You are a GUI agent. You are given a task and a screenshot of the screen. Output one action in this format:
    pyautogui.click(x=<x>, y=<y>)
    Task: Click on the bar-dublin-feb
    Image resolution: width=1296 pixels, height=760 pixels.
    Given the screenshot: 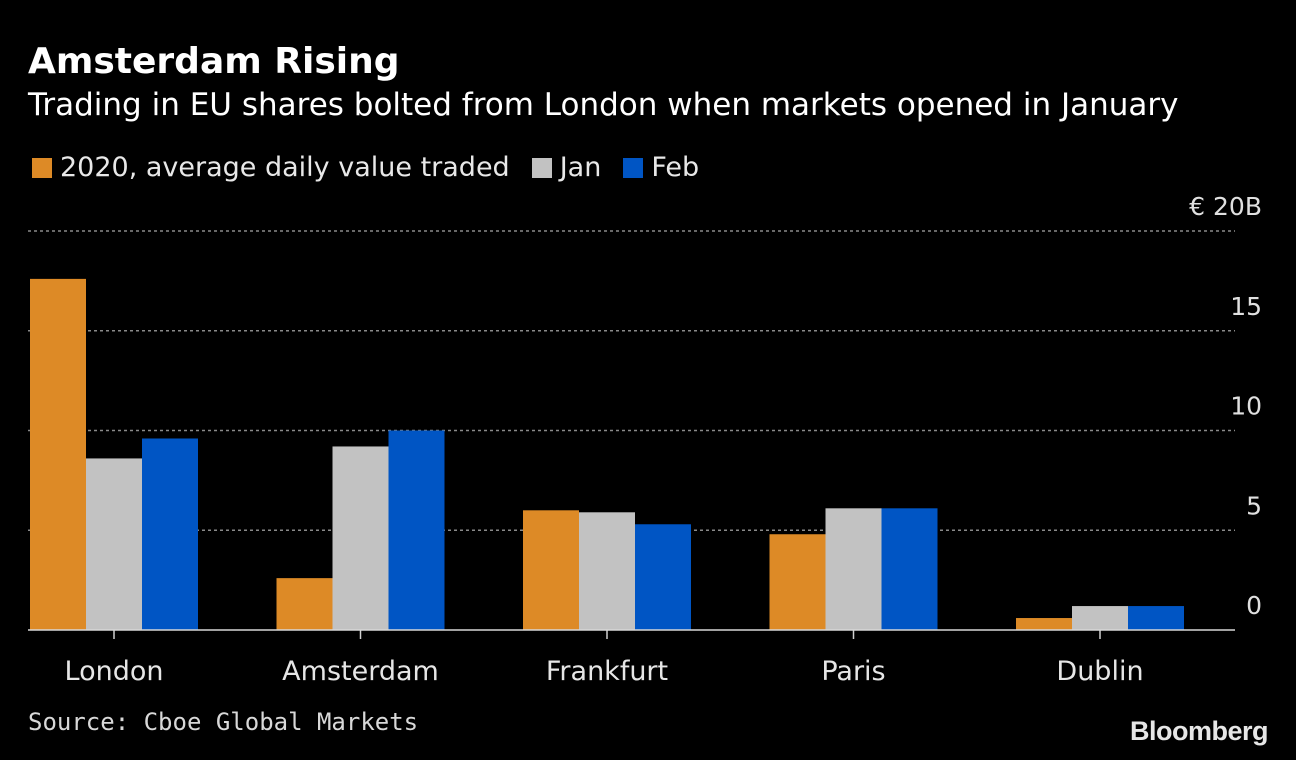 What is the action you would take?
    pyautogui.click(x=1156, y=618)
    